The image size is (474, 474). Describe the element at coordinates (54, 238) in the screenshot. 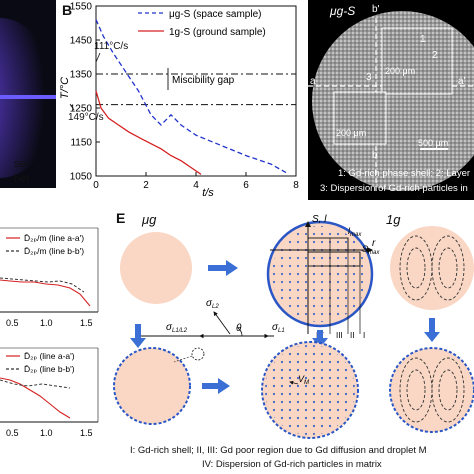

I see `legend-top-1: D̄₂ₚ/m (line a-a')` at that location.